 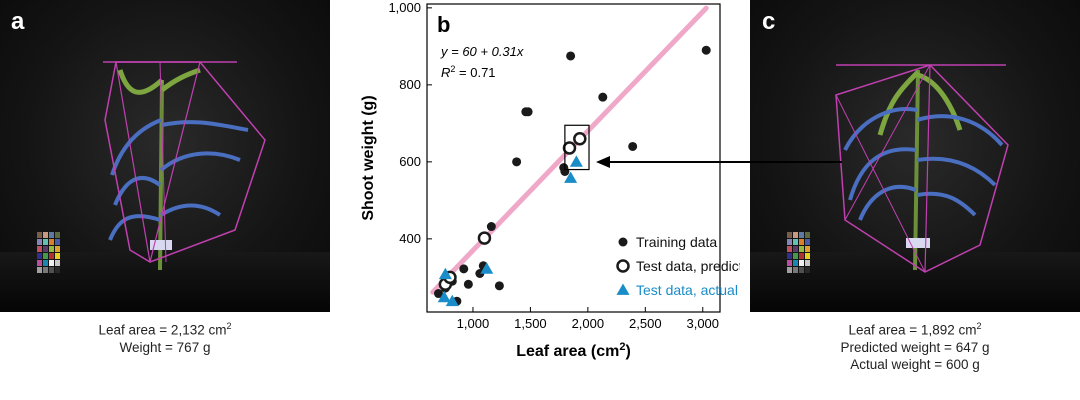 What do you see at coordinates (410, 238) in the screenshot?
I see `y-tick-label: 400` at bounding box center [410, 238].